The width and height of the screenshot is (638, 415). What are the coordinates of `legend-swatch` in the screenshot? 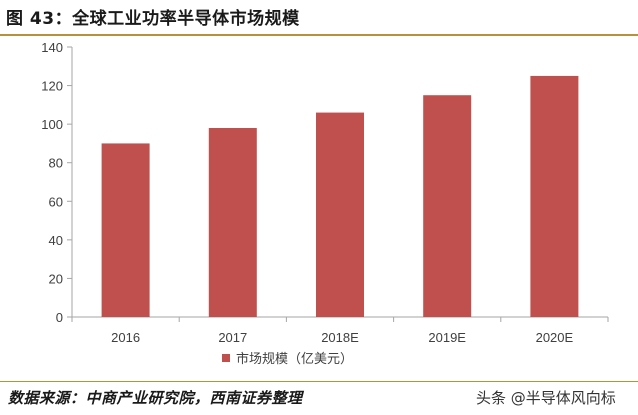 It's located at (226, 358).